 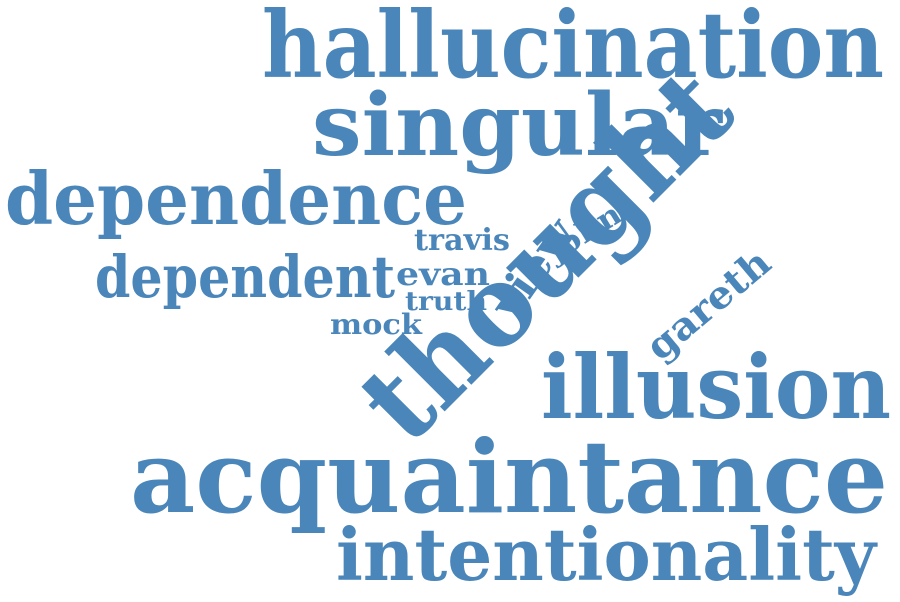 What do you see at coordinates (443, 274) in the screenshot?
I see `word-evan: evan` at bounding box center [443, 274].